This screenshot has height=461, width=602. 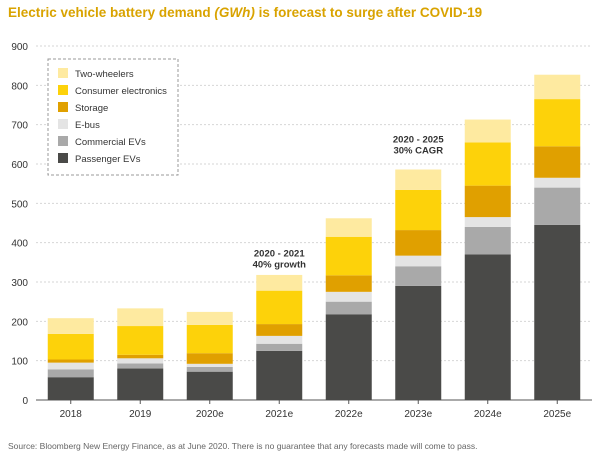 I want to click on legend-box, so click(x=113, y=117).